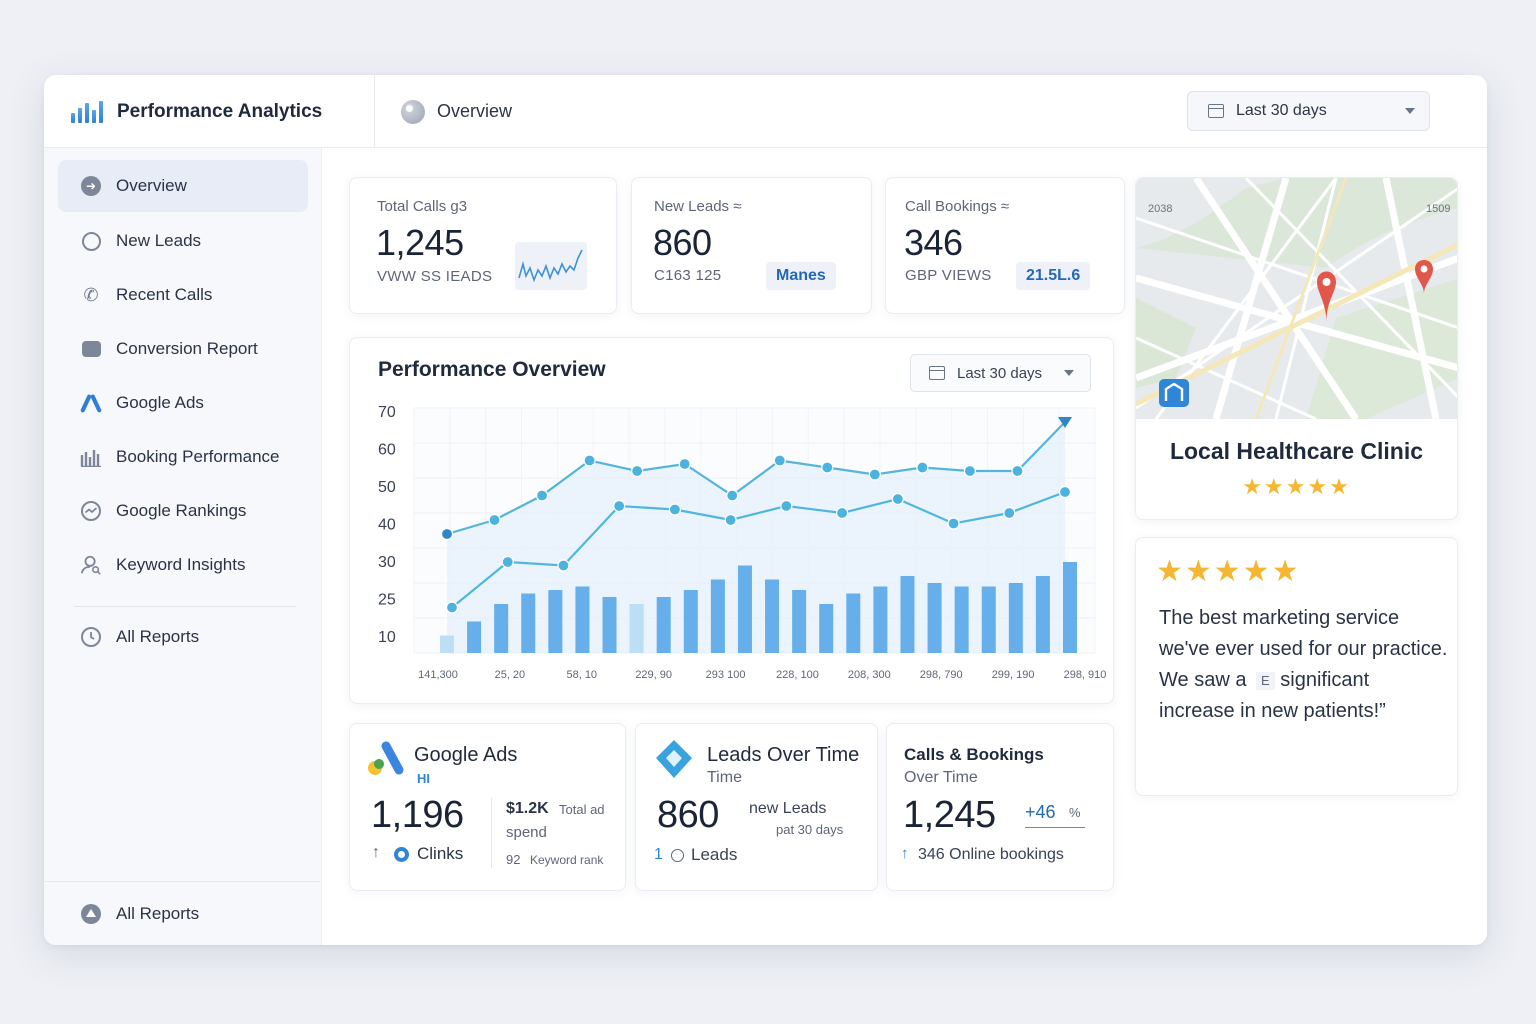  Describe the element at coordinates (758, 549) in the screenshot. I see `series-line` at that location.